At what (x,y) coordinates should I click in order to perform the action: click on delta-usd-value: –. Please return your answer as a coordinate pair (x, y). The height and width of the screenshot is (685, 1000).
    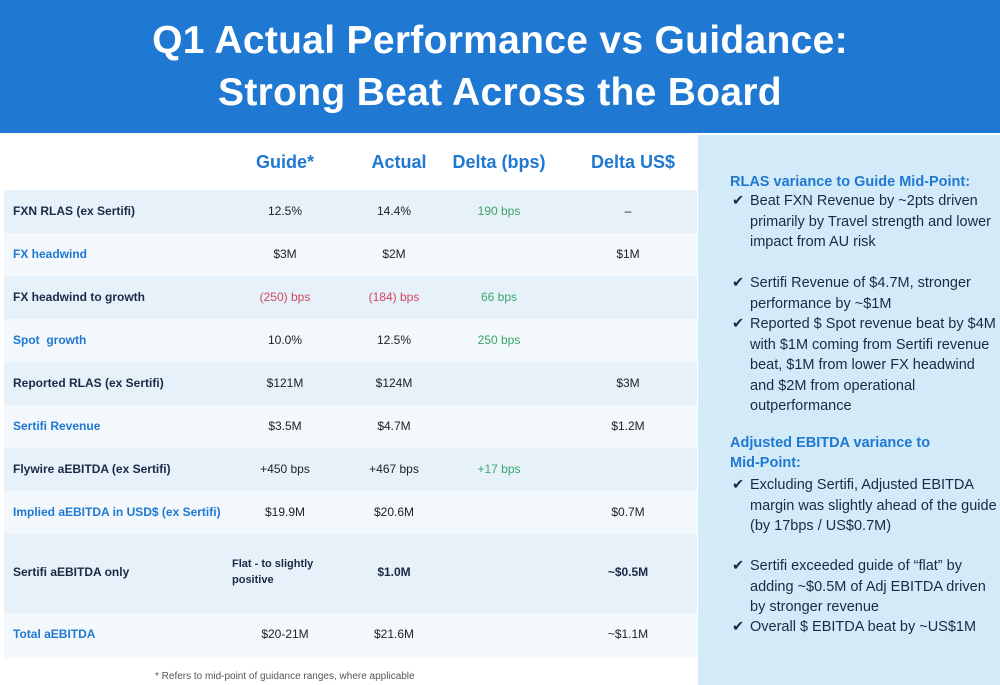
    Looking at the image, I should click on (628, 211).